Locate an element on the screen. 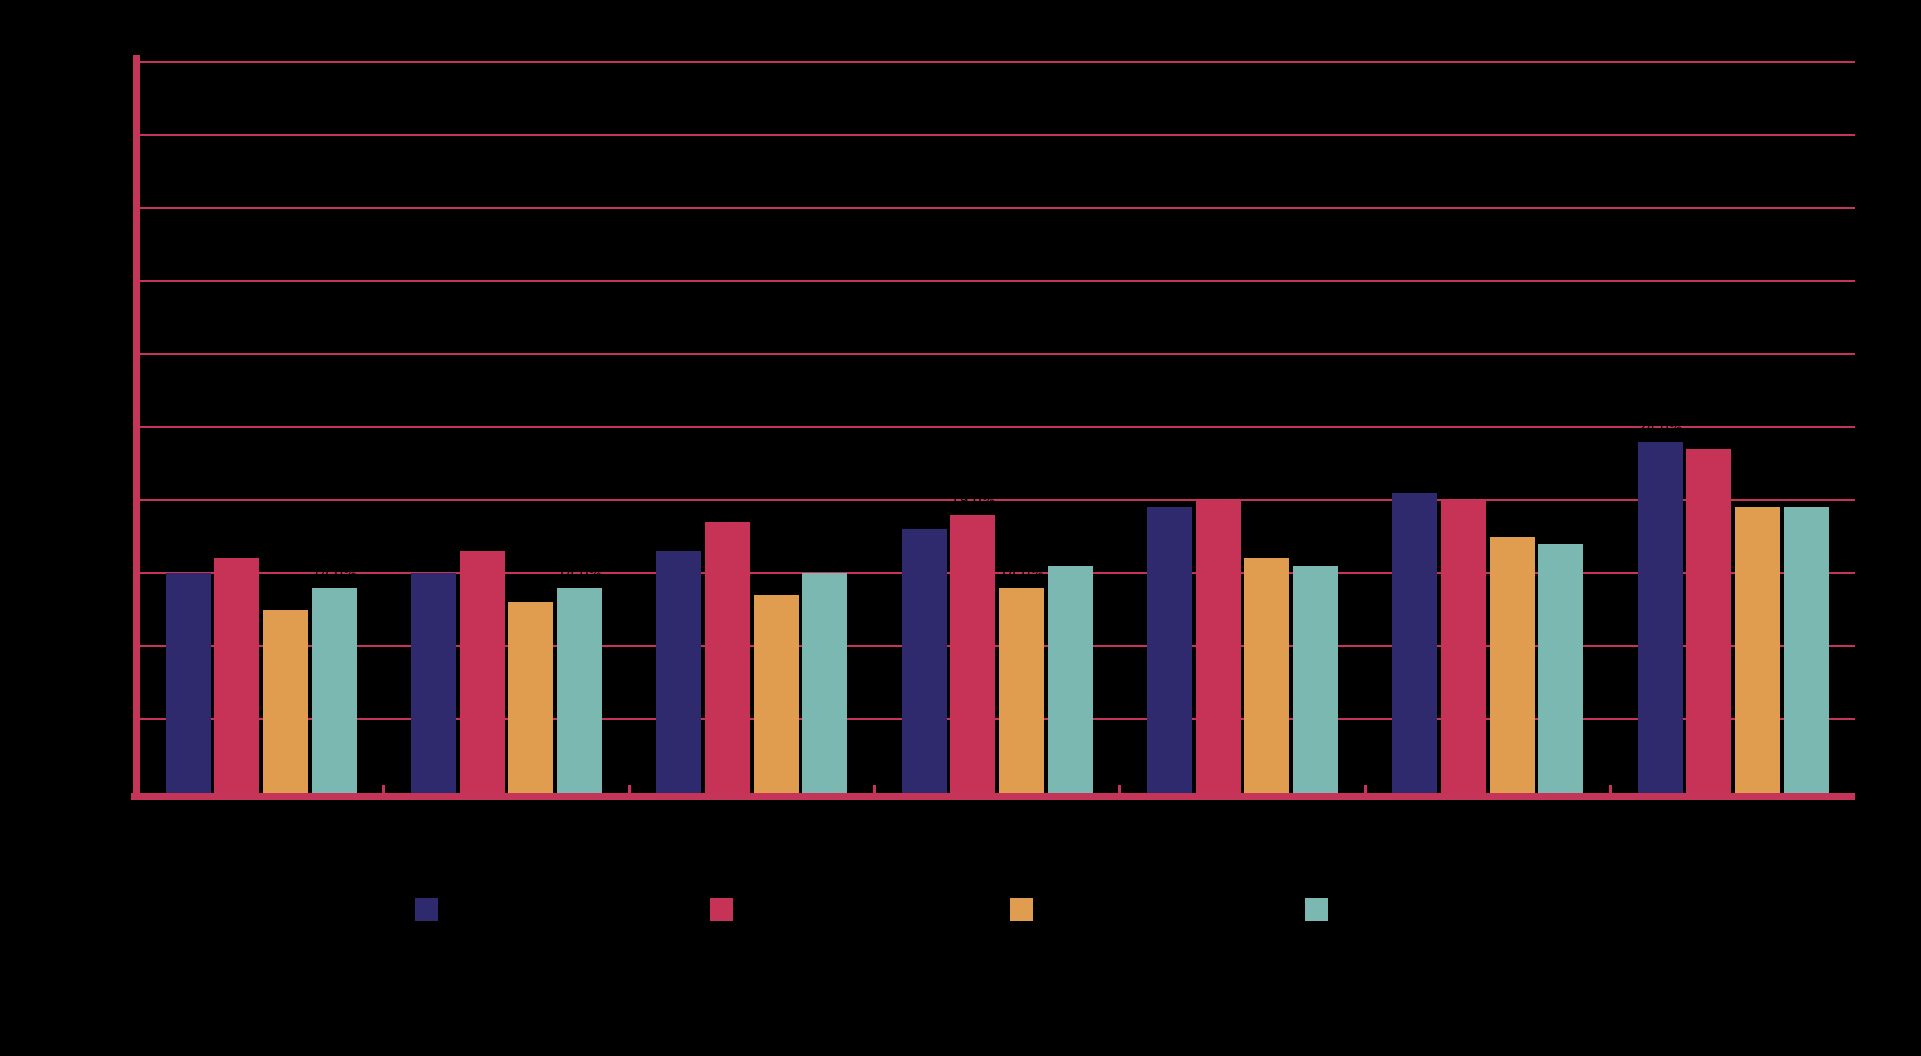 The height and width of the screenshot is (1056, 1921). bar-group1-series4 is located at coordinates (334, 690).